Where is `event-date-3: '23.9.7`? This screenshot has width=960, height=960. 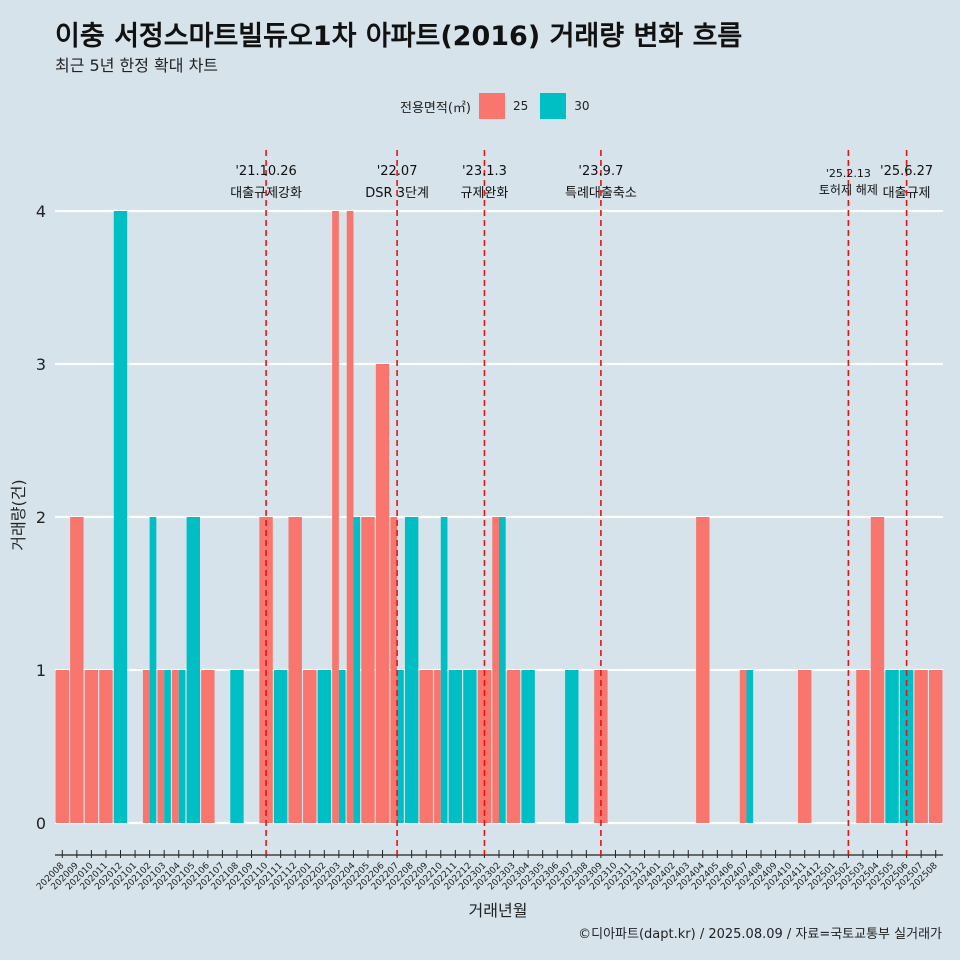
event-date-3: '23.9.7 is located at coordinates (600, 171).